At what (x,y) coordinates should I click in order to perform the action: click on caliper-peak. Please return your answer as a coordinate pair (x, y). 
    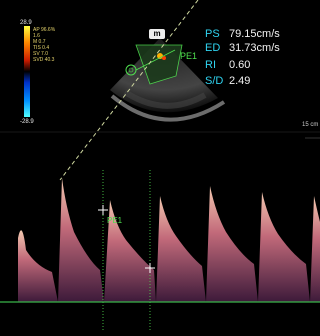
    Looking at the image, I should click on (103, 210).